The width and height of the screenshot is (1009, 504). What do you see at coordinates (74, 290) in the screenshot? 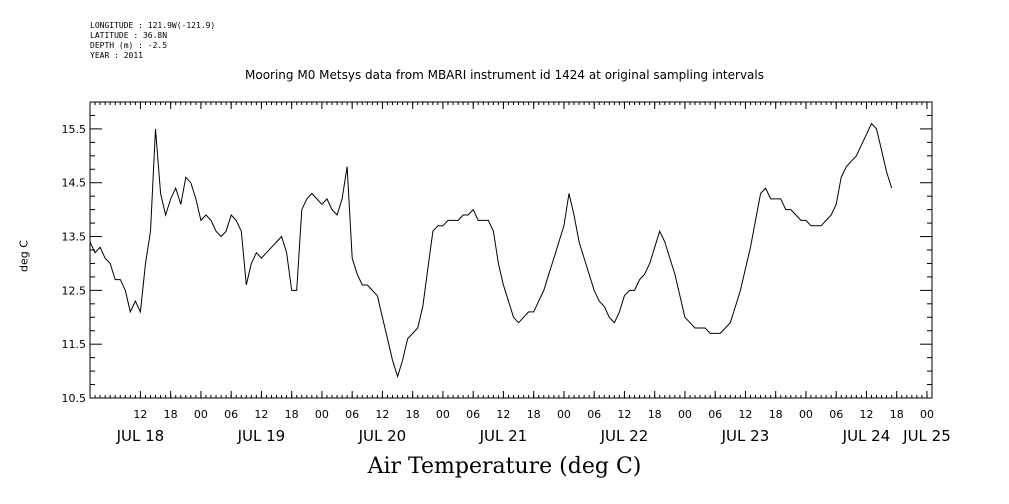
I see `y-tick-label: 12.5` at bounding box center [74, 290].